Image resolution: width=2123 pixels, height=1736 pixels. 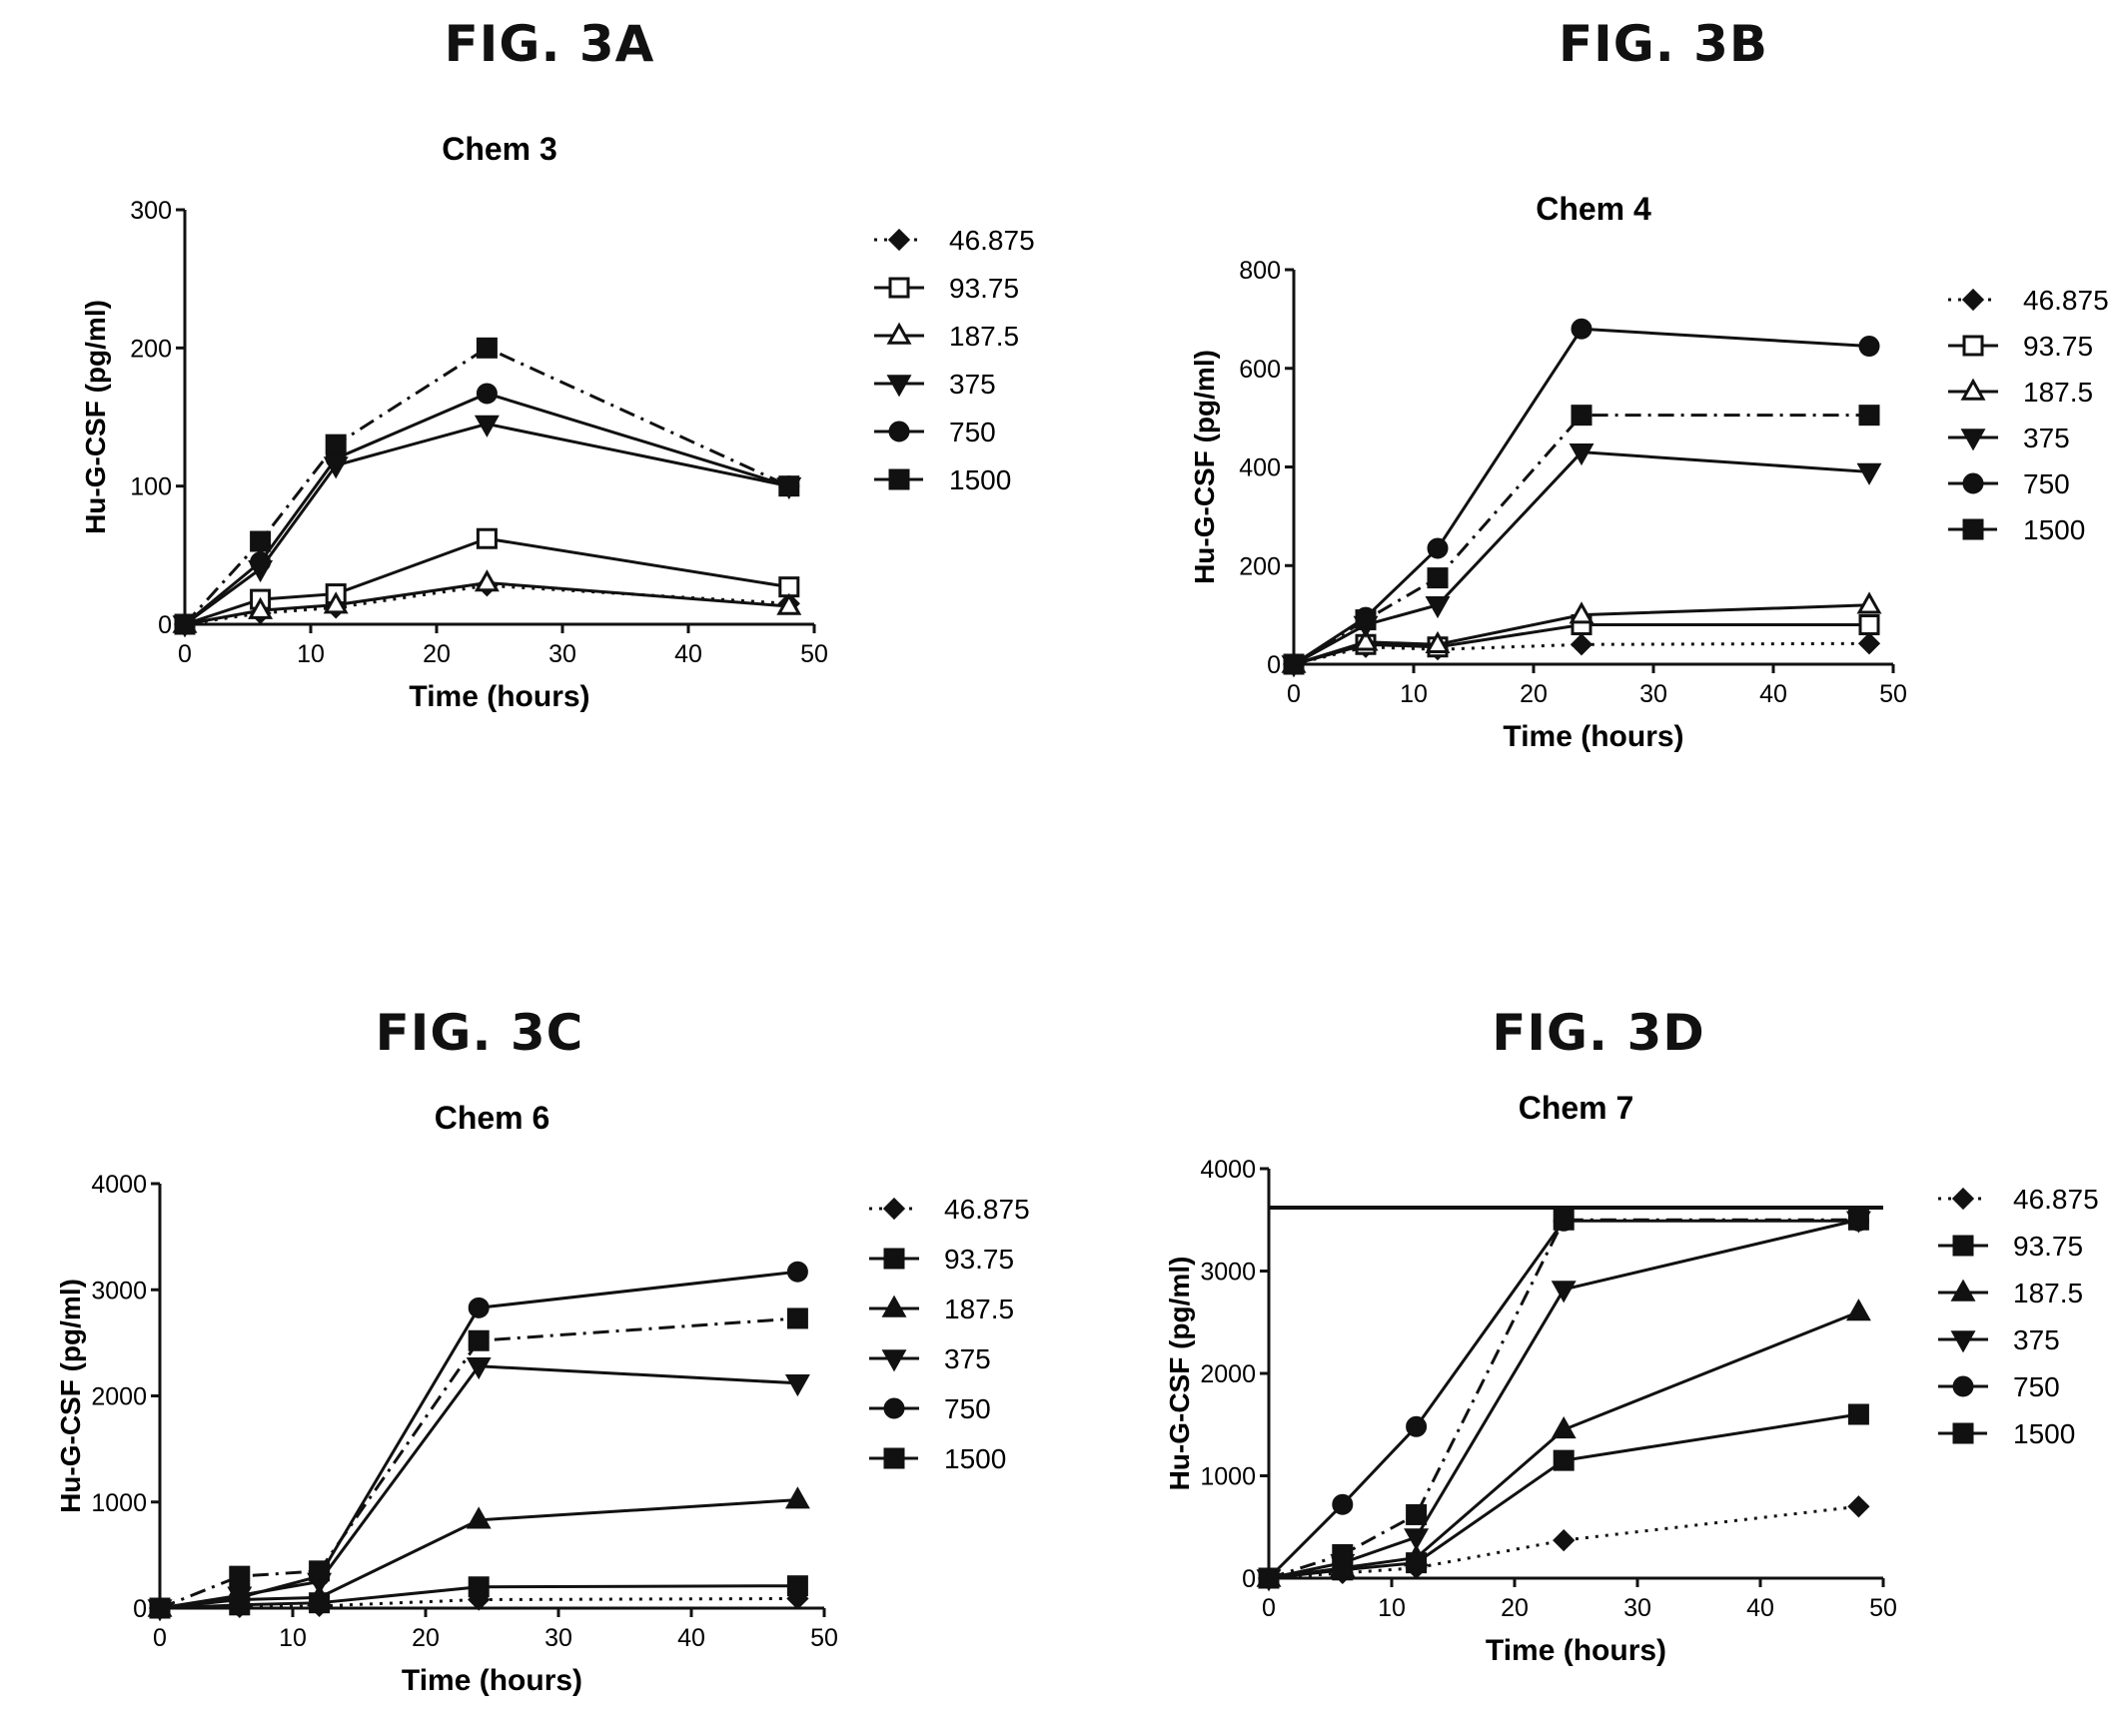 What do you see at coordinates (426, 1638) in the screenshot?
I see `x-tick-label: 20` at bounding box center [426, 1638].